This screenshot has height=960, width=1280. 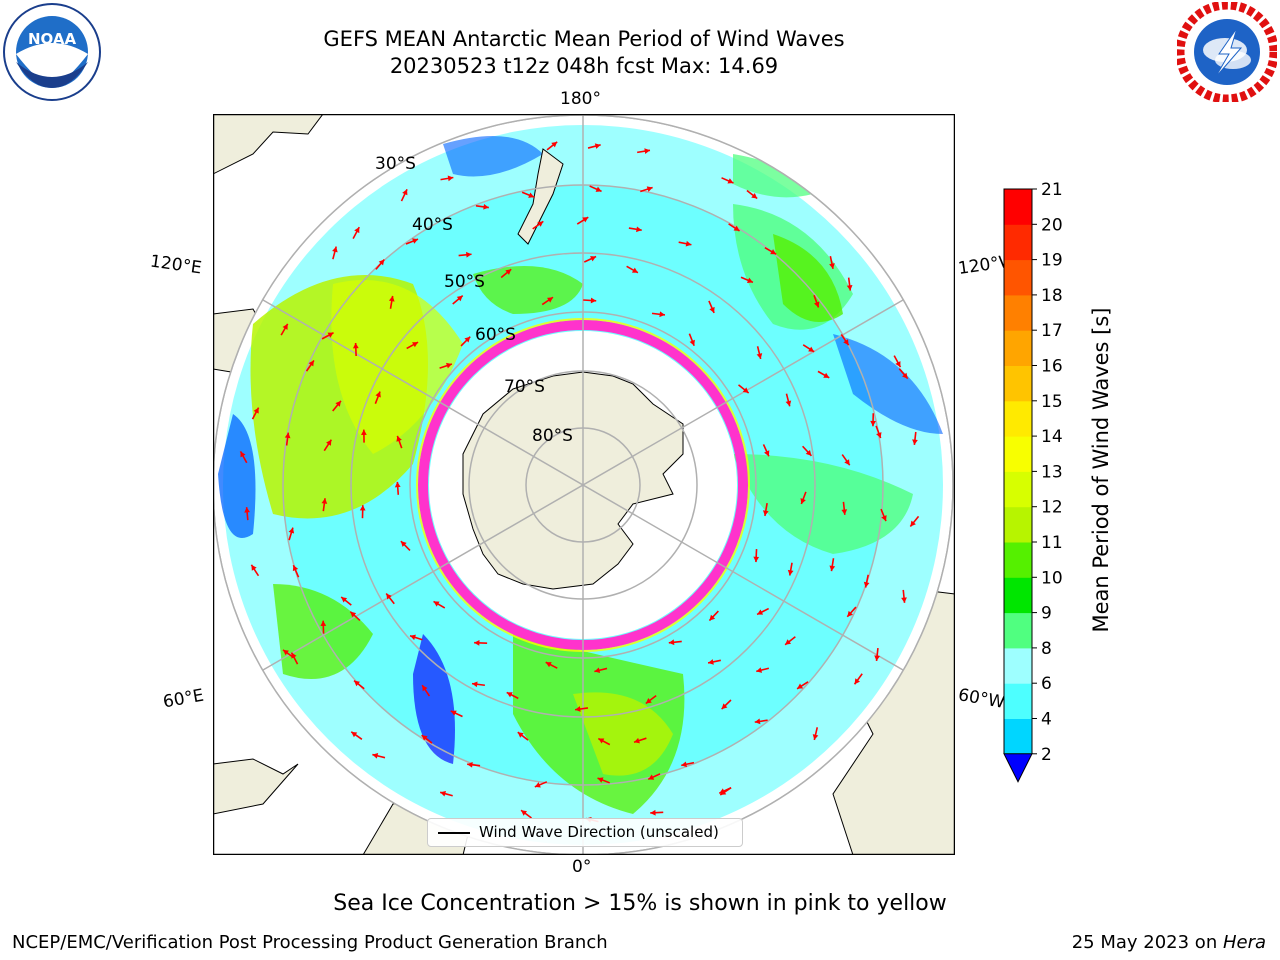 What do you see at coordinates (1244, 942) in the screenshot?
I see `footer-machine: Hera` at bounding box center [1244, 942].